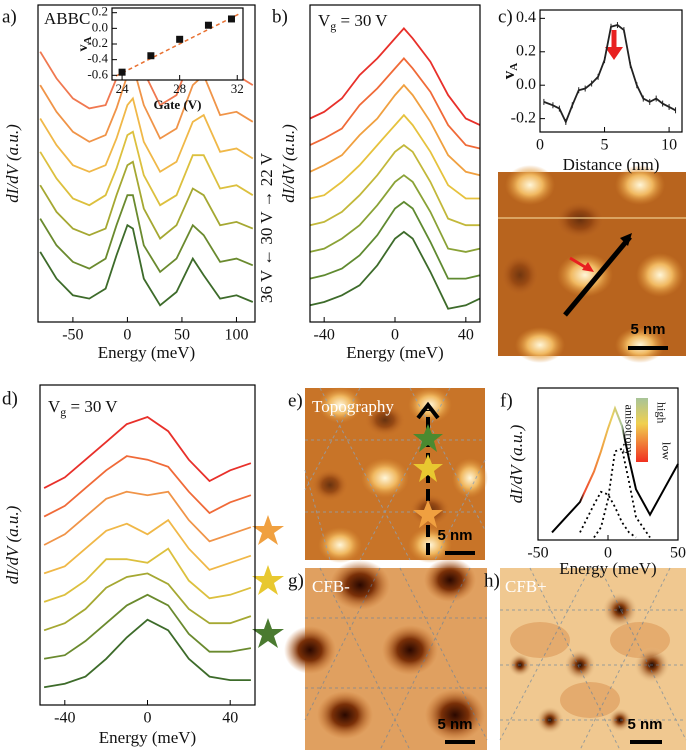 This screenshot has height=755, width=690. Describe the element at coordinates (295, 400) in the screenshot. I see `panel-label: e)` at that location.